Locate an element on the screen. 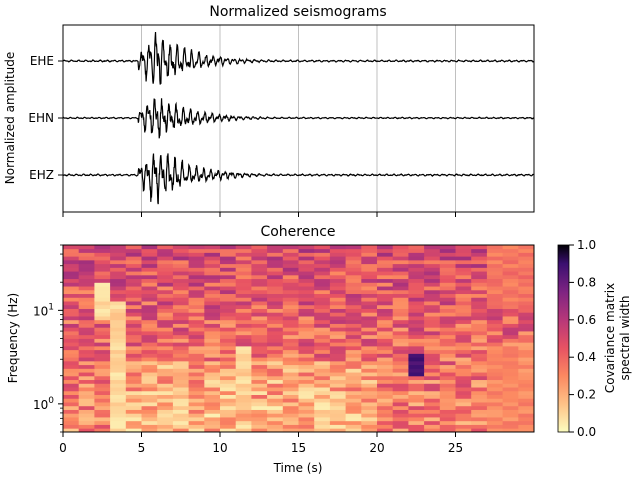 The width and height of the screenshot is (640, 480). coherence-x-tick-label: 20 is located at coordinates (376, 448).